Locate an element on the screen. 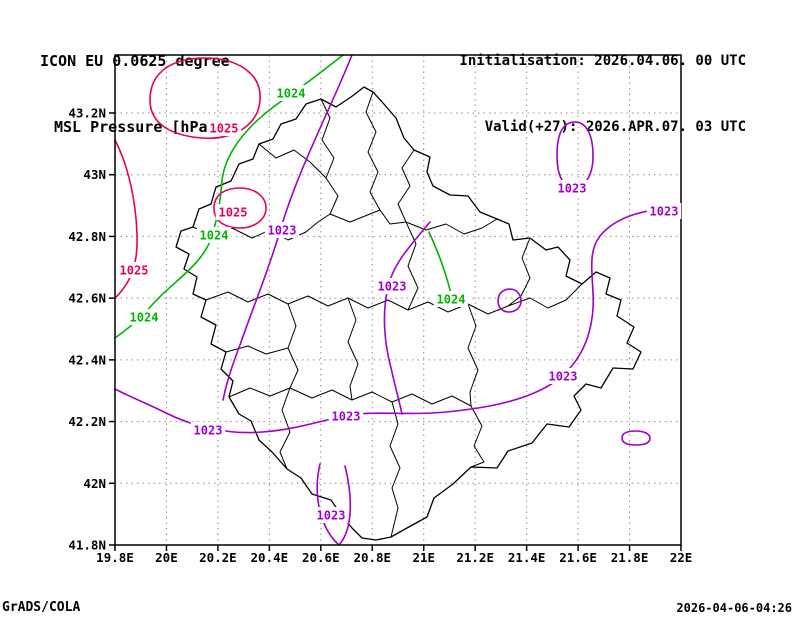  x-axis-tick-label: 21E is located at coordinates (423, 557).